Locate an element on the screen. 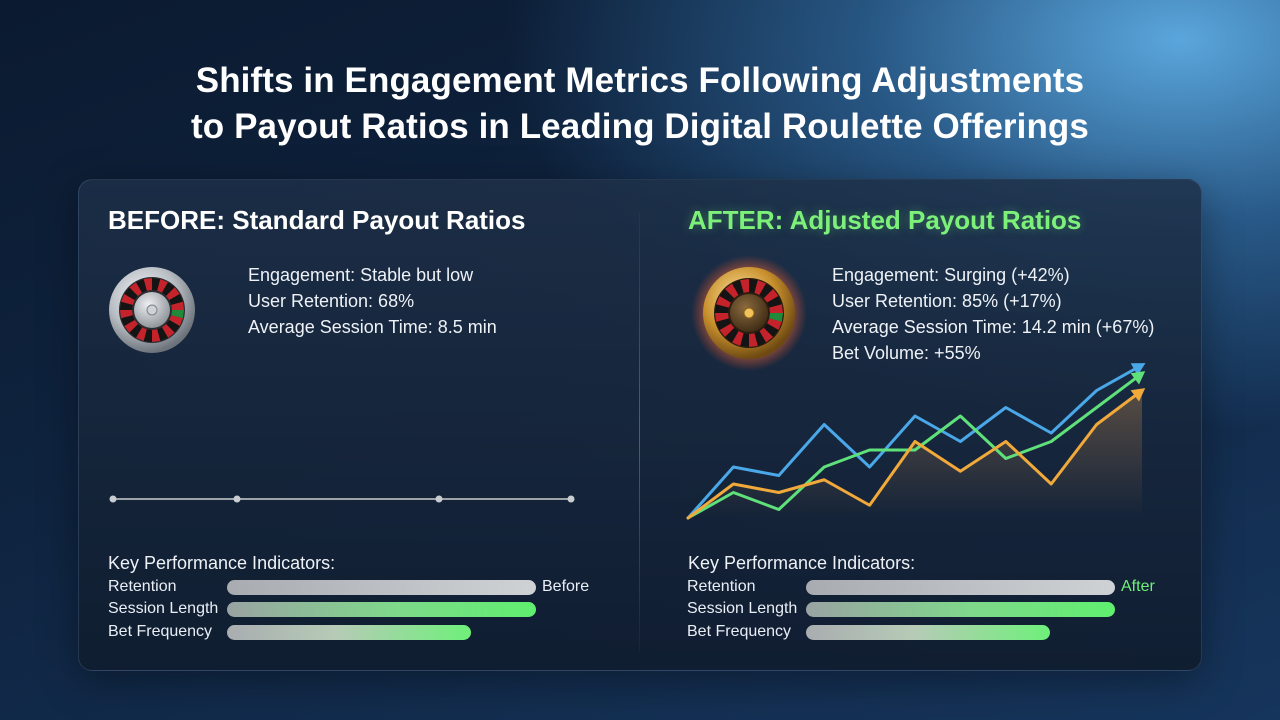 The height and width of the screenshot is (720, 1280). after-metric-engagement: Engagement: Surging (+42%) is located at coordinates (951, 275).